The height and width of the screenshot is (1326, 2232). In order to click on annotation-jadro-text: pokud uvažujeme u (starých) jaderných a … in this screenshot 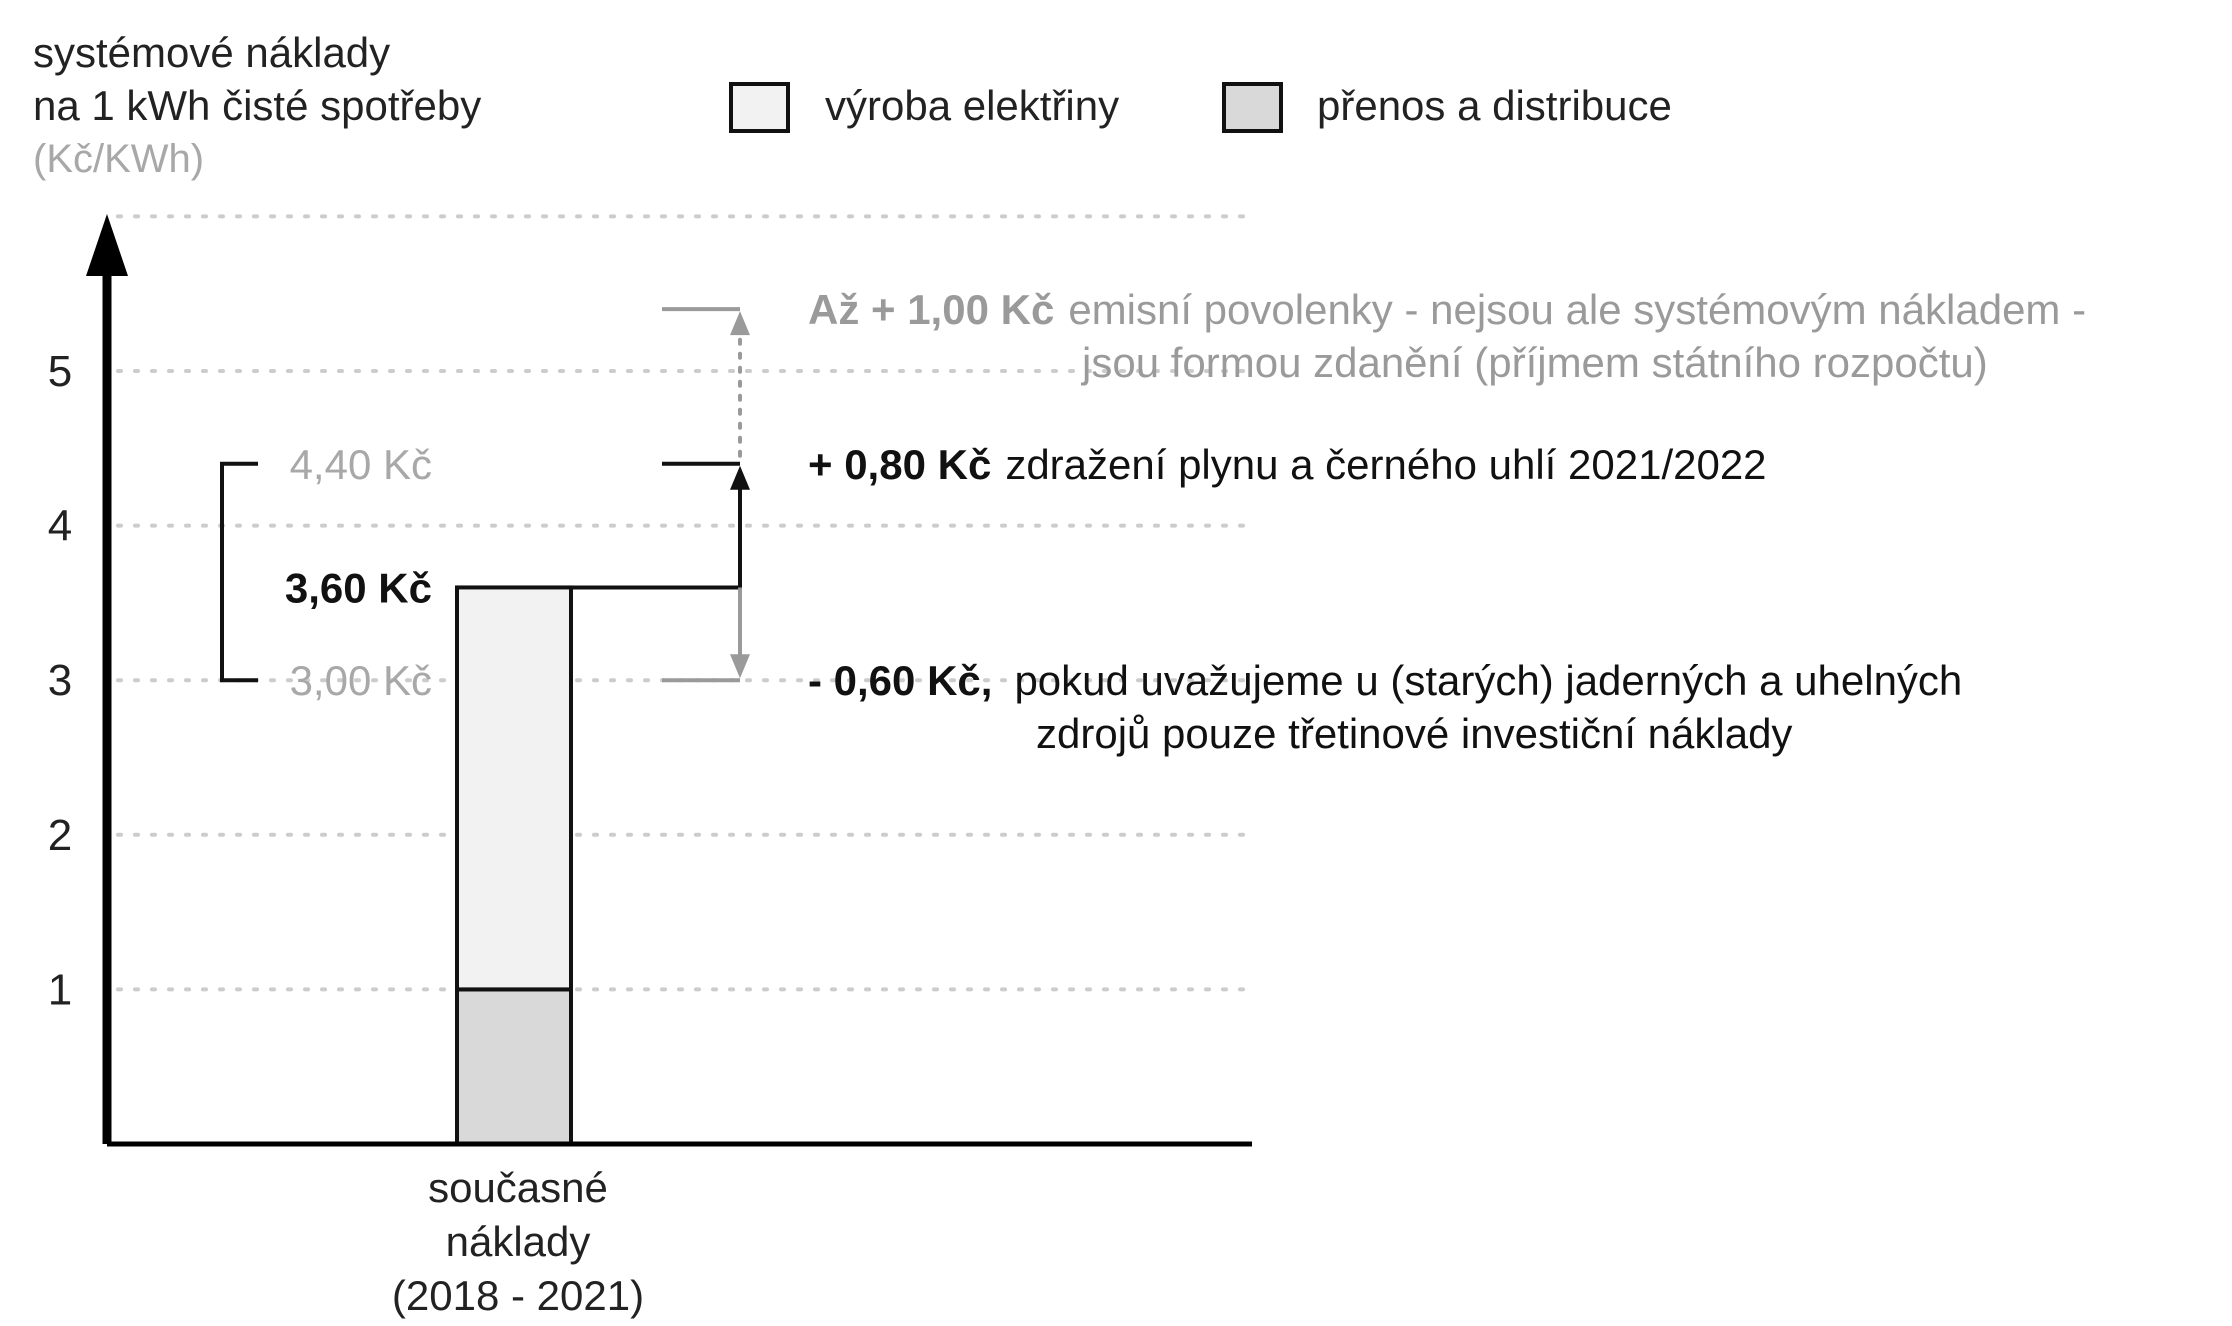, I will do `click(1488, 680)`.